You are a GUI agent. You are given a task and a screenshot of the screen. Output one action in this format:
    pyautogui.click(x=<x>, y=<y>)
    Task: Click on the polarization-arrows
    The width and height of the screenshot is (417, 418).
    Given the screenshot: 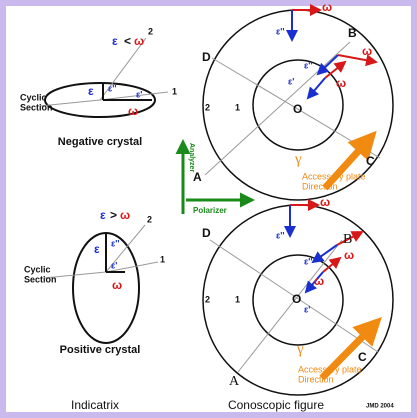 What is the action you would take?
    pyautogui.click(x=215, y=176)
    